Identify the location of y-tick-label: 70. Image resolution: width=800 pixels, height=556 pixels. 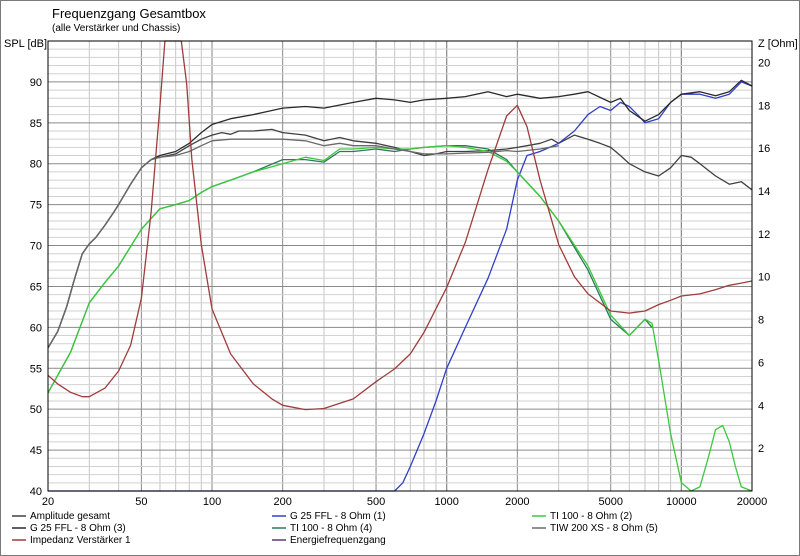
(36, 247).